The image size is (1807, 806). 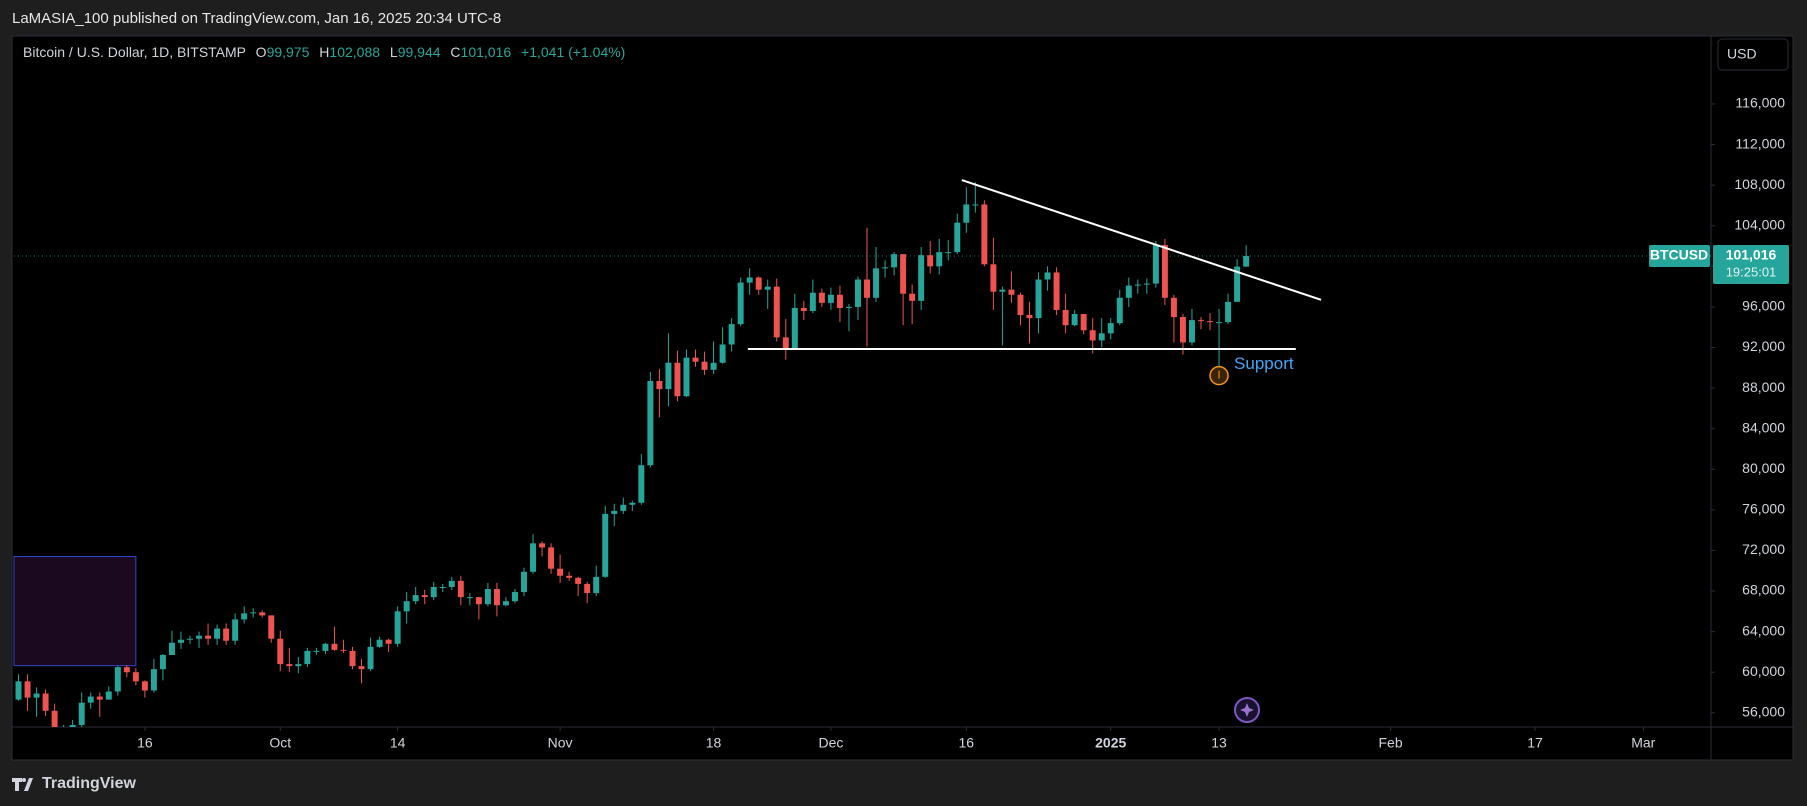 I want to click on y-tick-label: 80,000, so click(x=1763, y=468).